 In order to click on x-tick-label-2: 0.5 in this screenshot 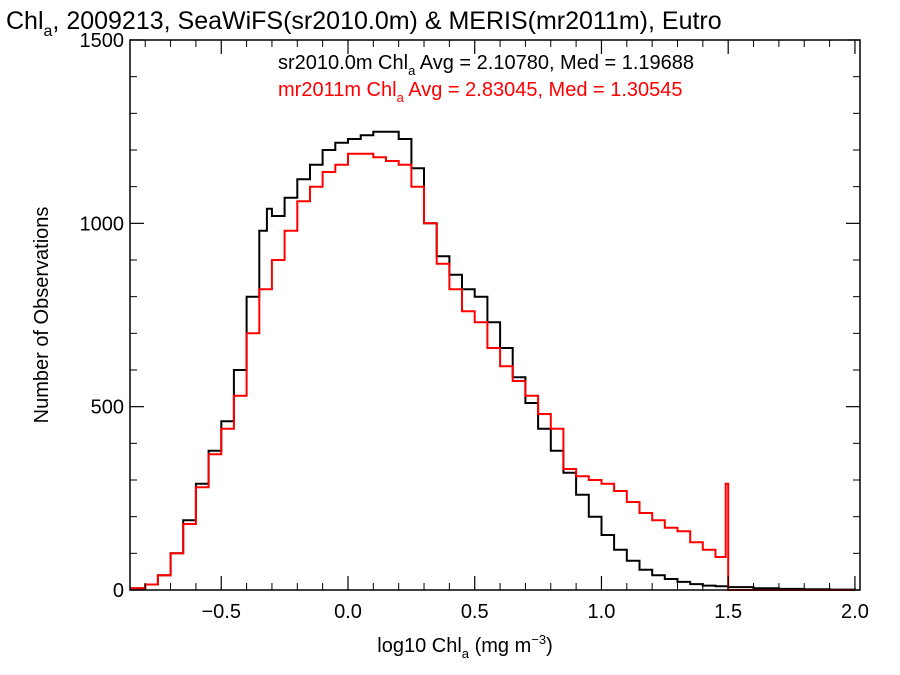, I will do `click(475, 612)`.